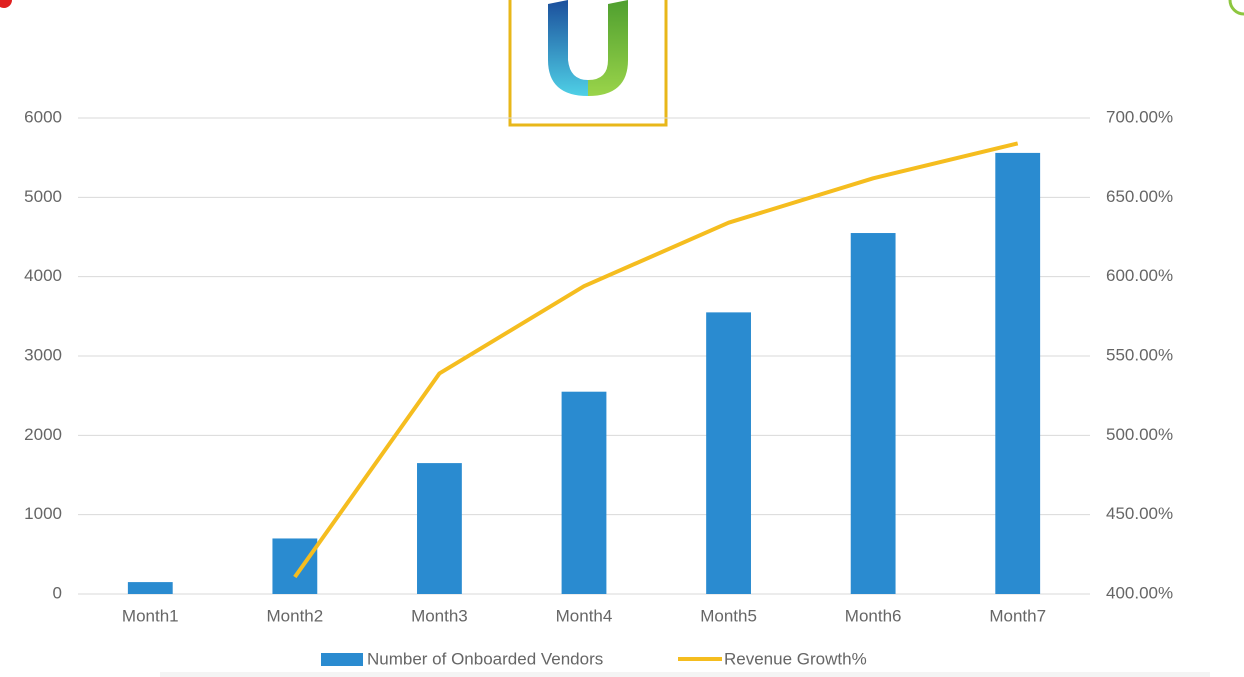  What do you see at coordinates (1139, 513) in the screenshot?
I see `y2-tick-label: 450.00%` at bounding box center [1139, 513].